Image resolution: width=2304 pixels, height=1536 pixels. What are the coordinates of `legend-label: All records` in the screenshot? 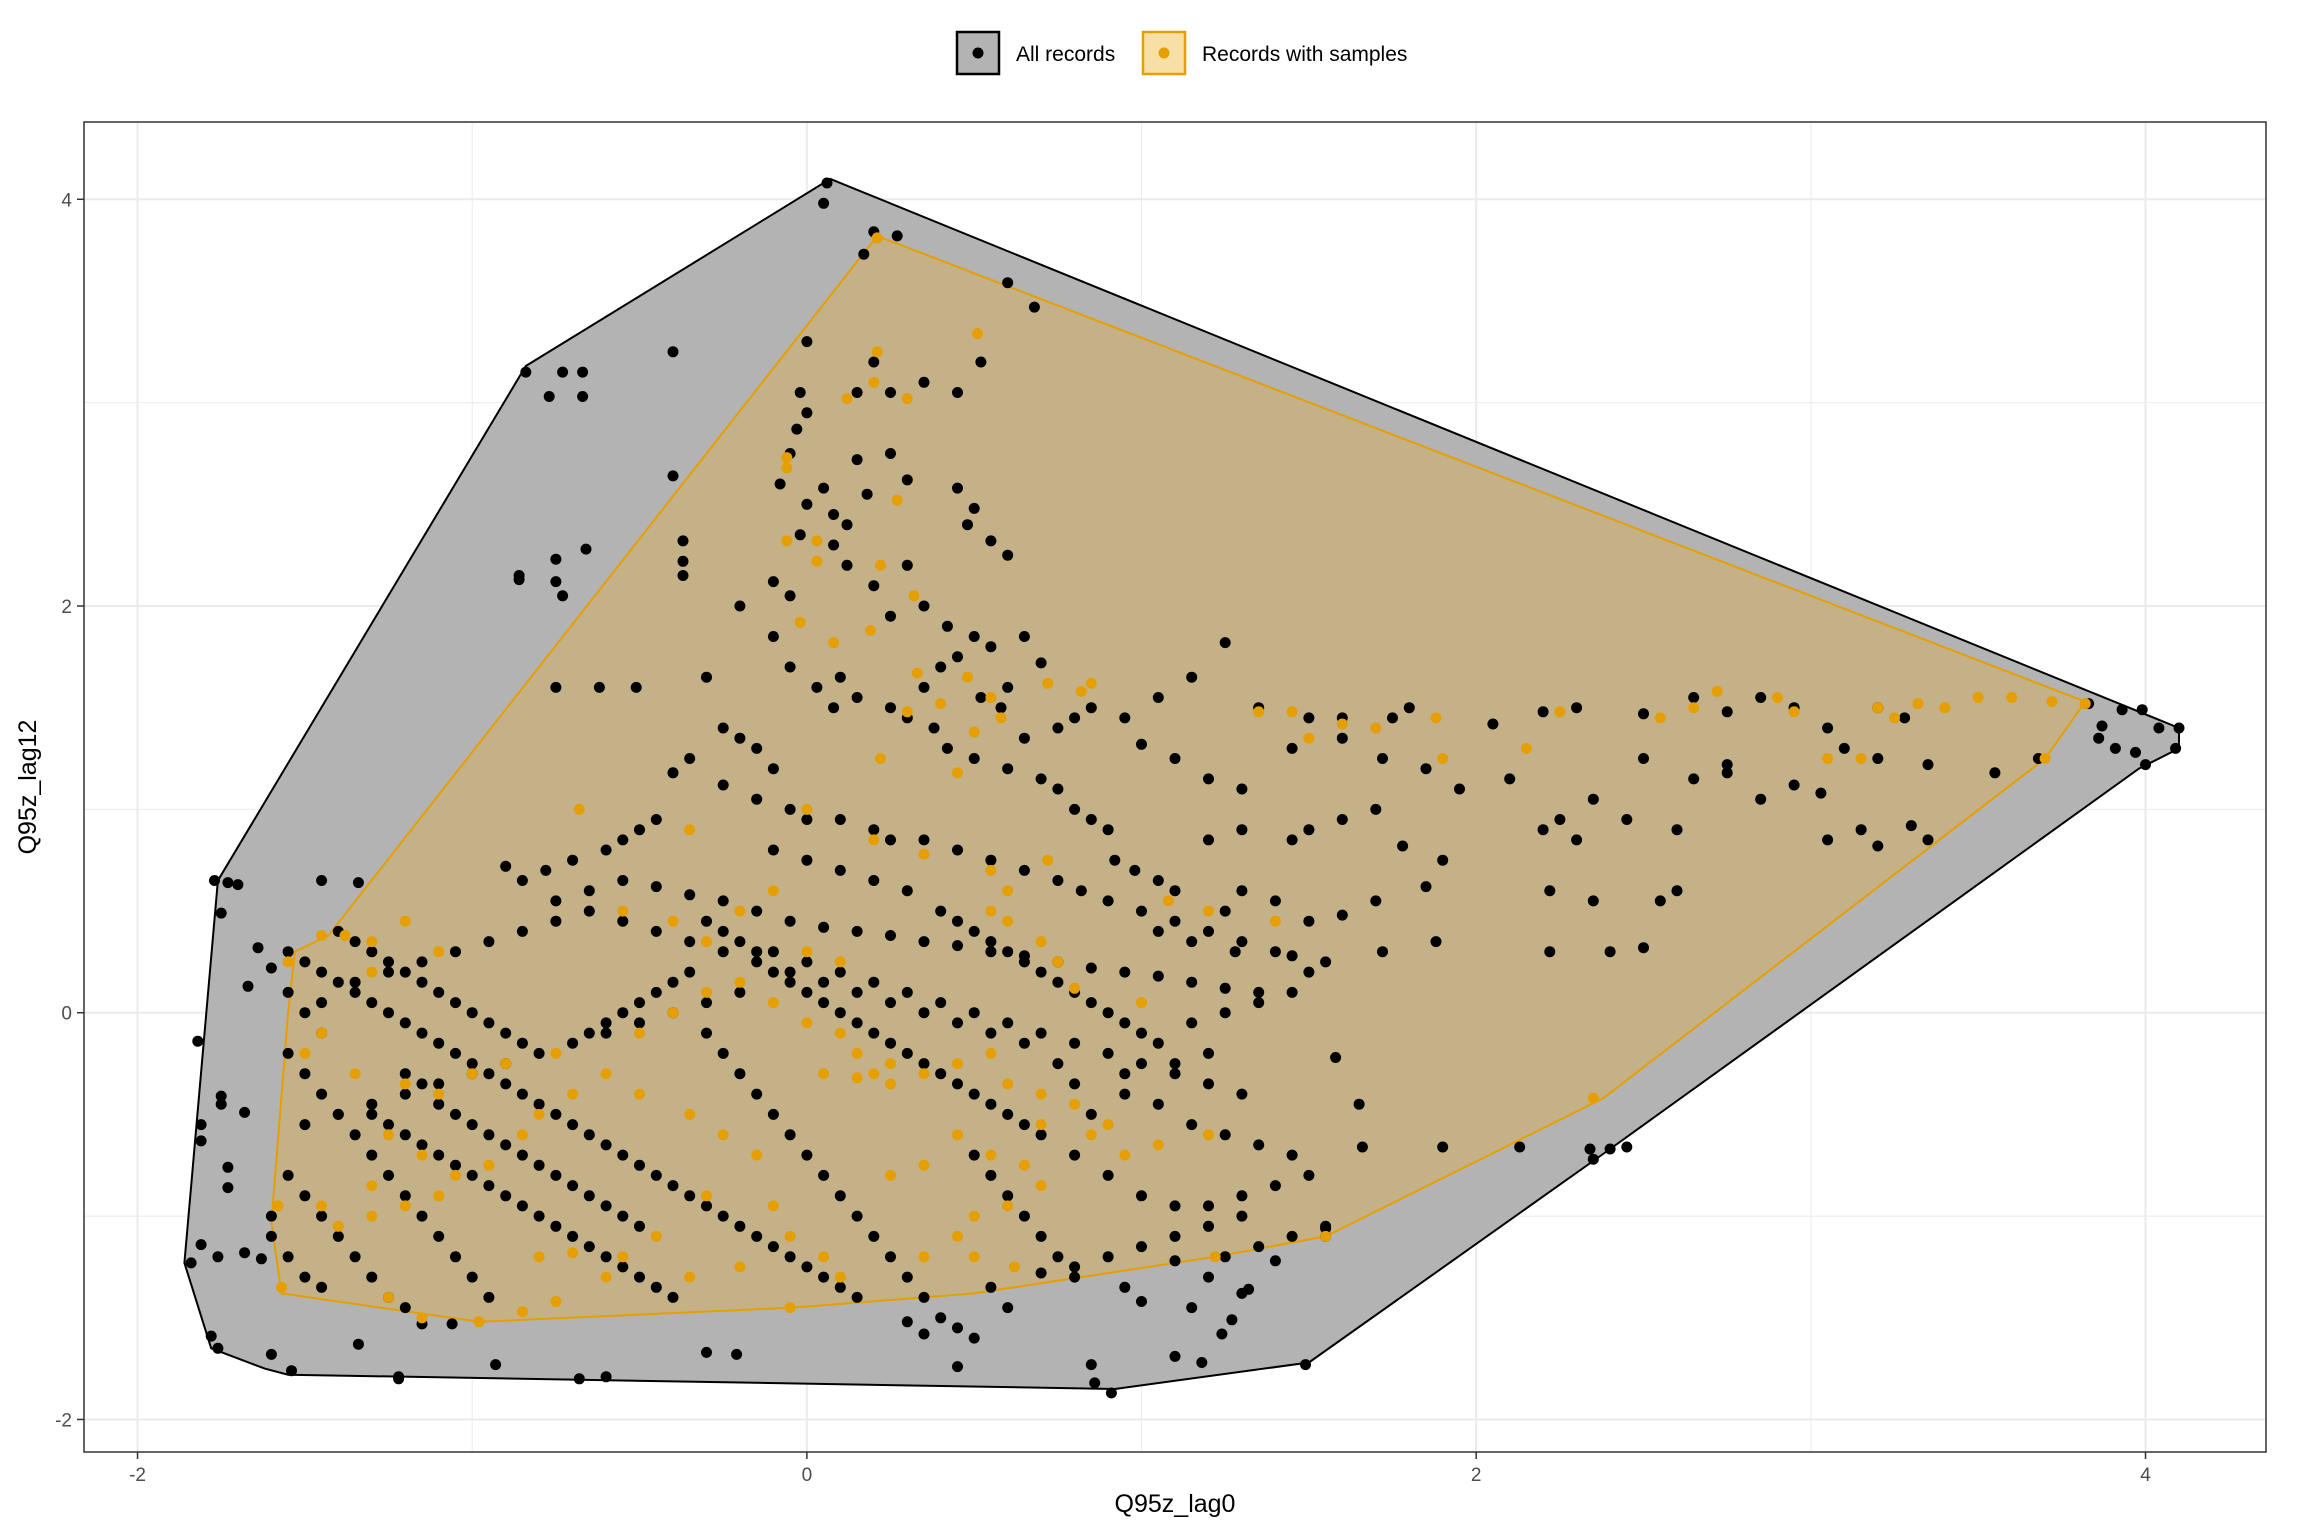 It's located at (1065, 54).